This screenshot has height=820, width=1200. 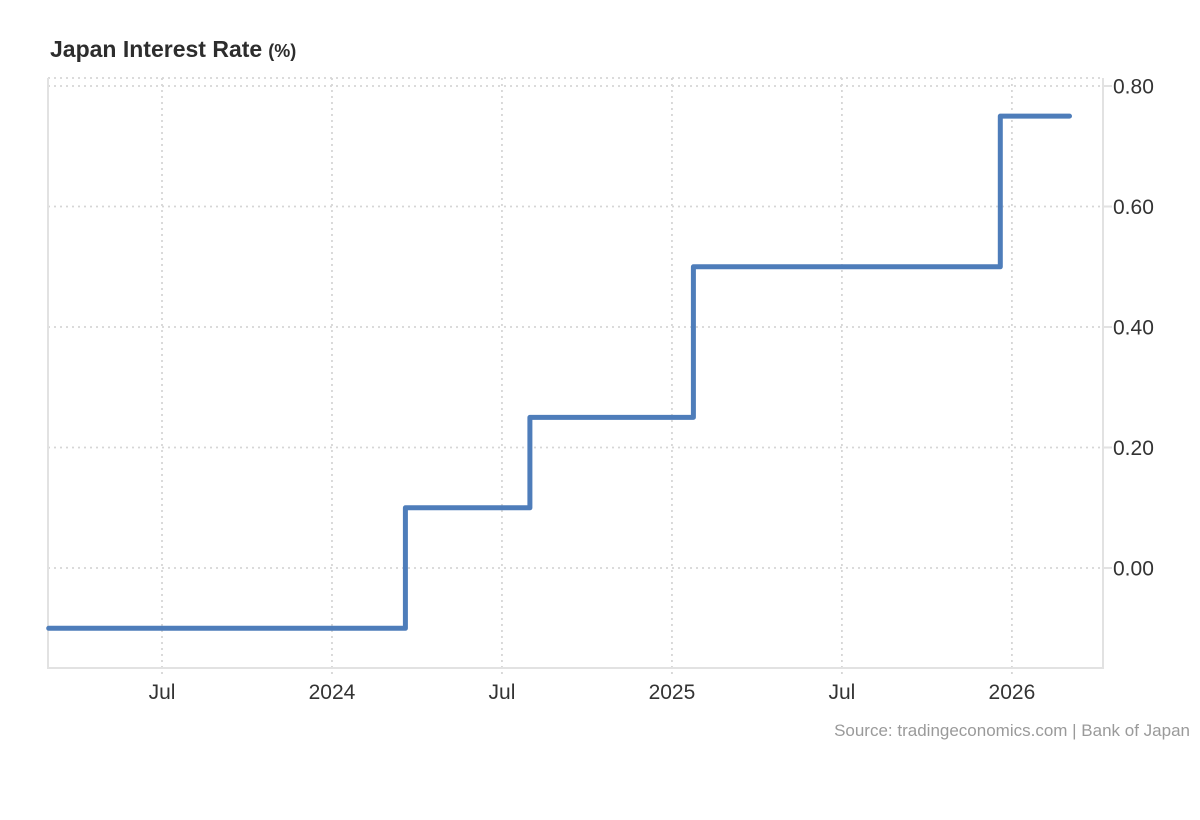 What do you see at coordinates (282, 51) in the screenshot?
I see `chart-title-unit: (%)` at bounding box center [282, 51].